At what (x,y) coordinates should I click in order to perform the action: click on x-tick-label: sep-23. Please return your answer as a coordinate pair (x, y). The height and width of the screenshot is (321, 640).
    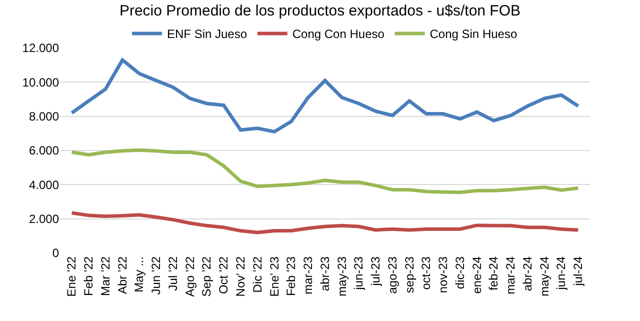
    Looking at the image, I should click on (409, 275).